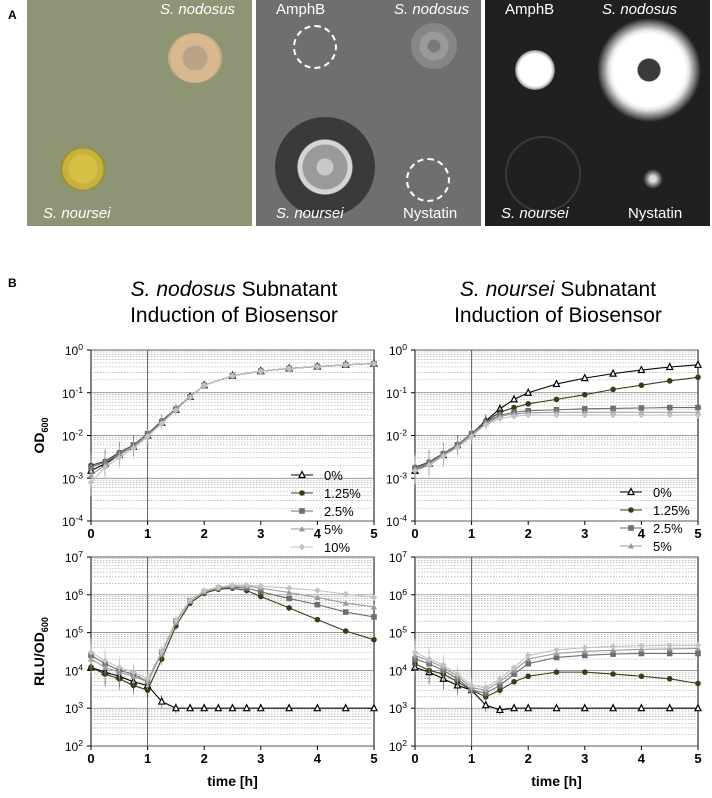  Describe the element at coordinates (373, 758) in the screenshot. I see `x-tick-label: 5` at that location.